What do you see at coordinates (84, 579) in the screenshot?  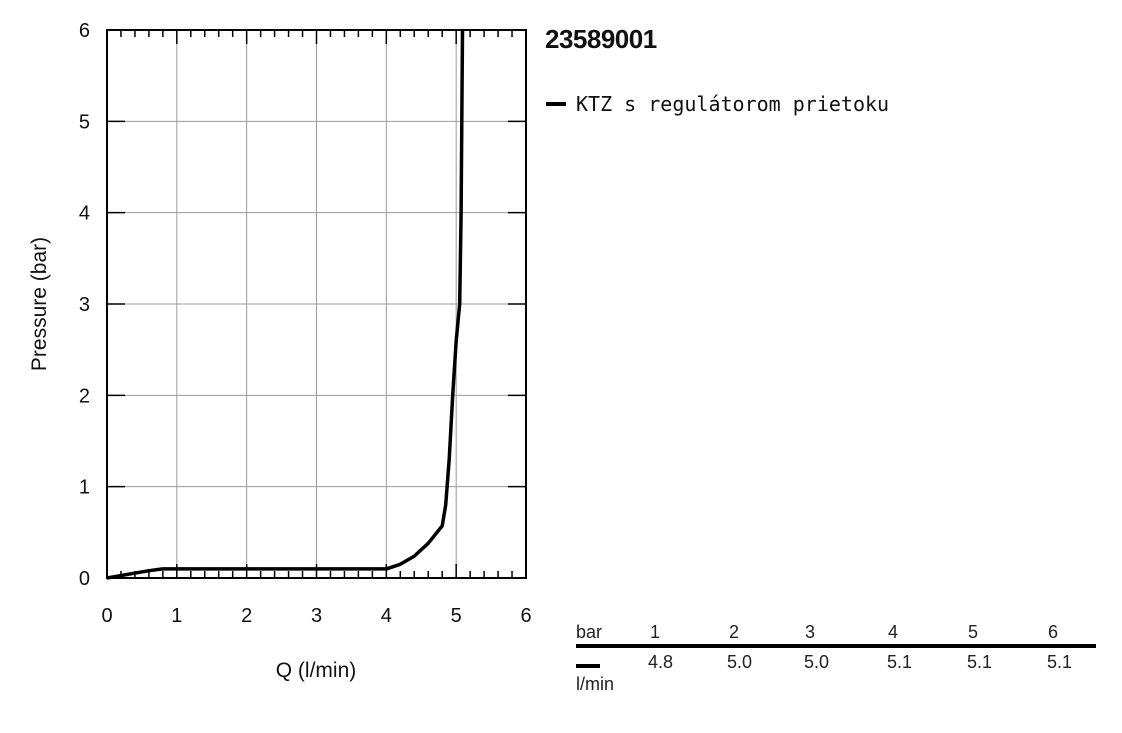 I see `y-tick-label: 0` at bounding box center [84, 579].